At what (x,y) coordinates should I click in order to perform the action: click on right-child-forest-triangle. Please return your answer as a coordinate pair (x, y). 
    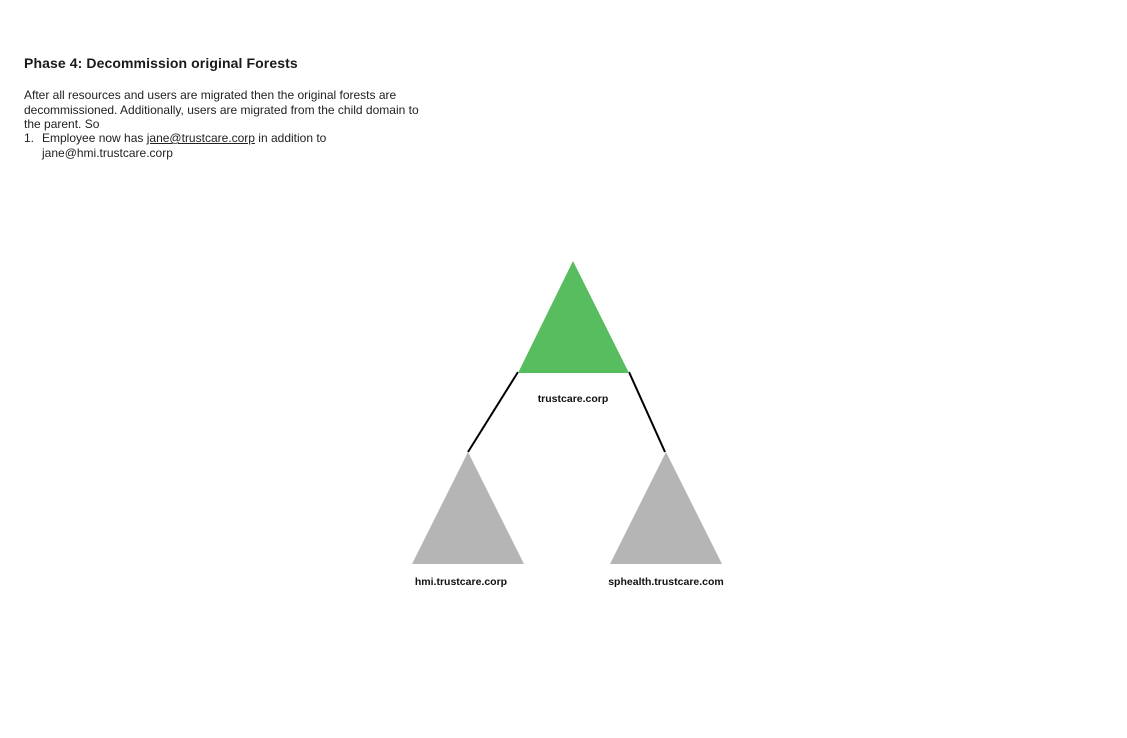
    Looking at the image, I should click on (666, 508).